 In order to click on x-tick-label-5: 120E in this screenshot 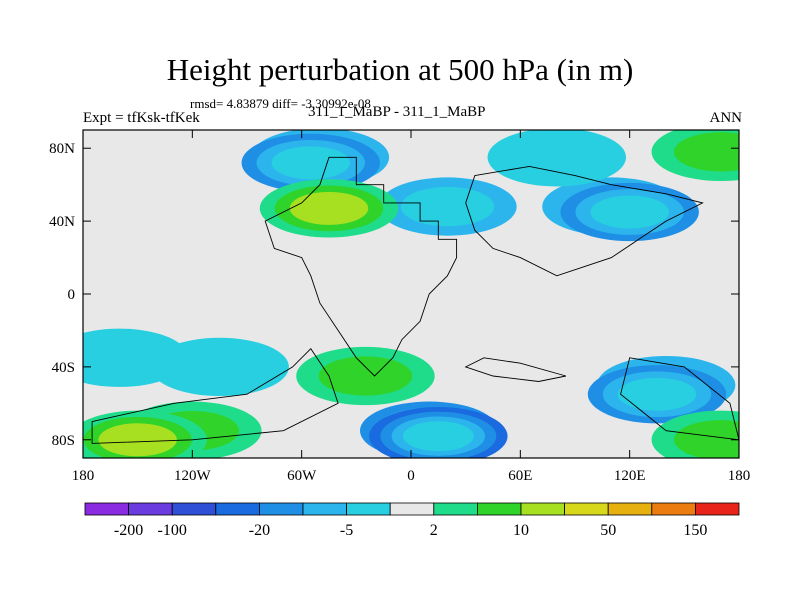, I will do `click(630, 476)`.